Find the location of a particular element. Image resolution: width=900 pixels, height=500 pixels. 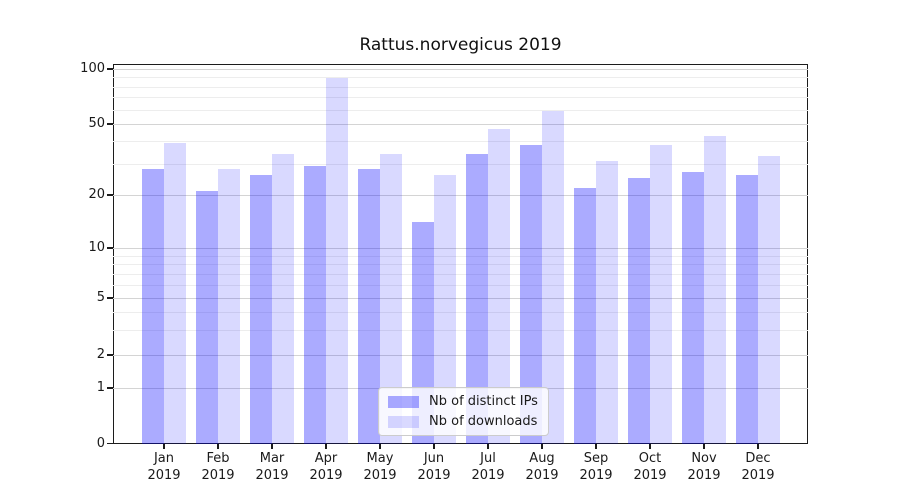

x-tick-mark-may is located at coordinates (380, 446).